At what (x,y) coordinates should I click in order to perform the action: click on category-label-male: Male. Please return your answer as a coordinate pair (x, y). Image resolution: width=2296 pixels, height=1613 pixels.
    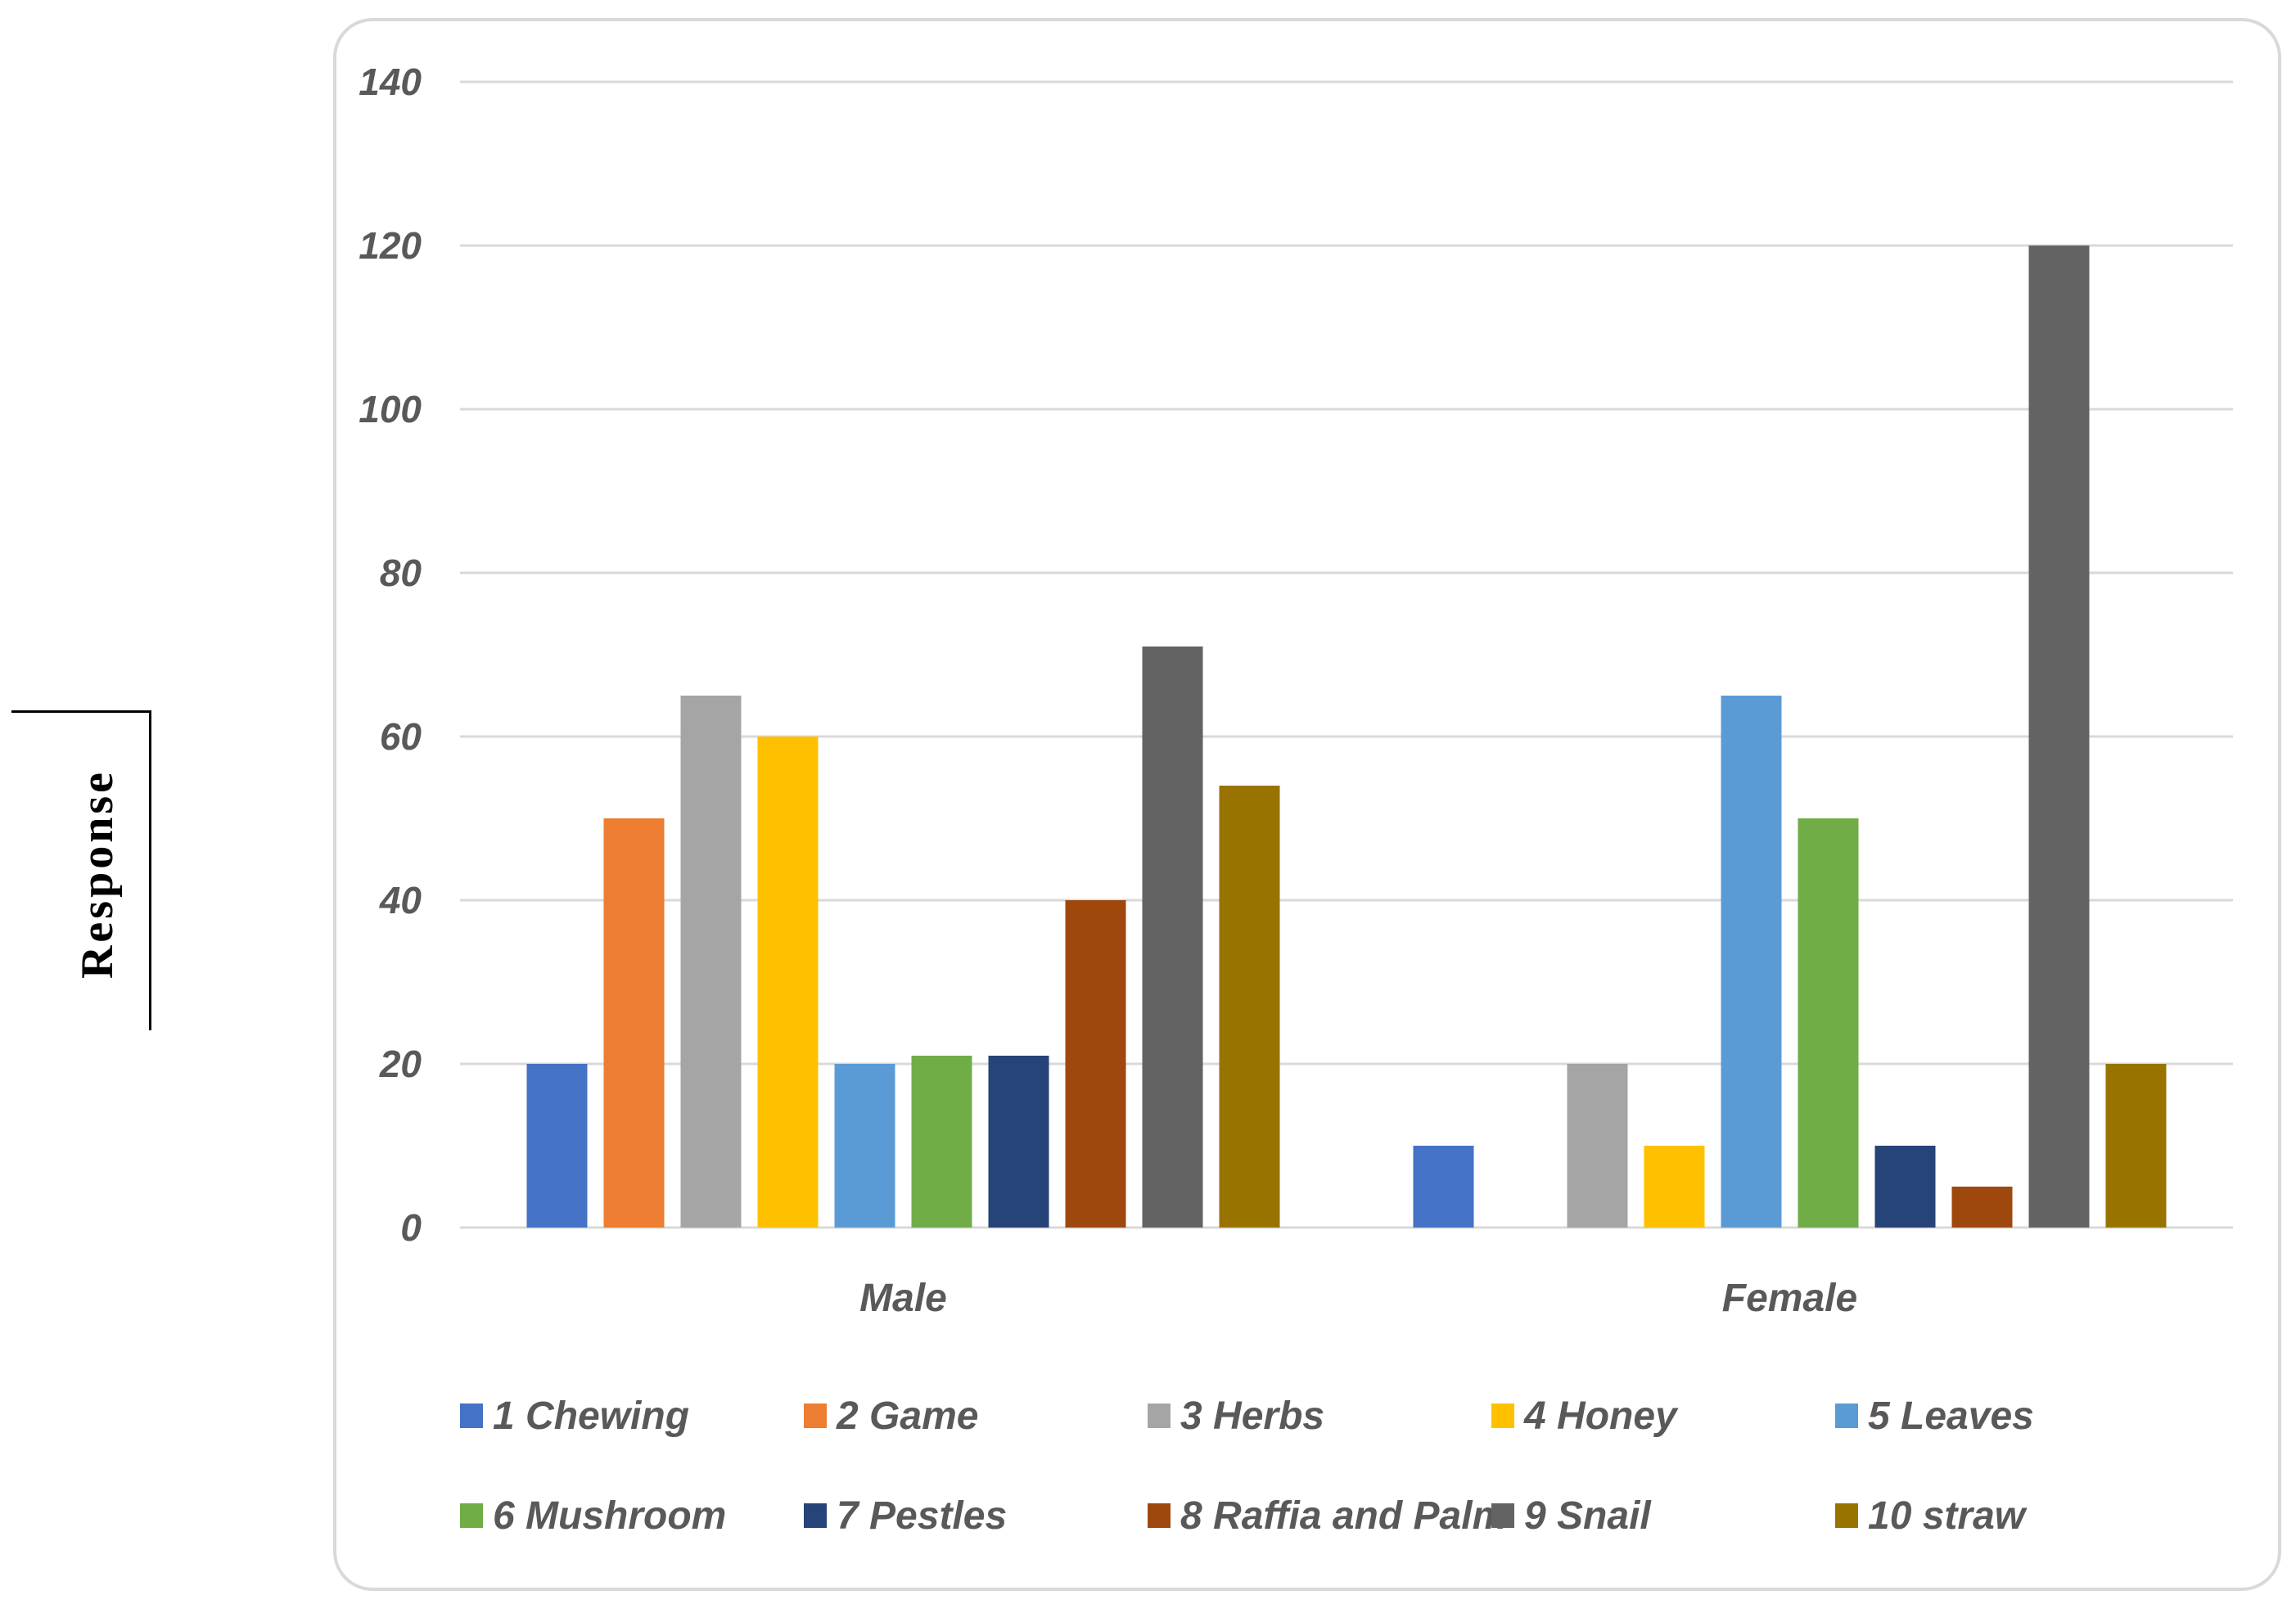
    Looking at the image, I should click on (903, 1298).